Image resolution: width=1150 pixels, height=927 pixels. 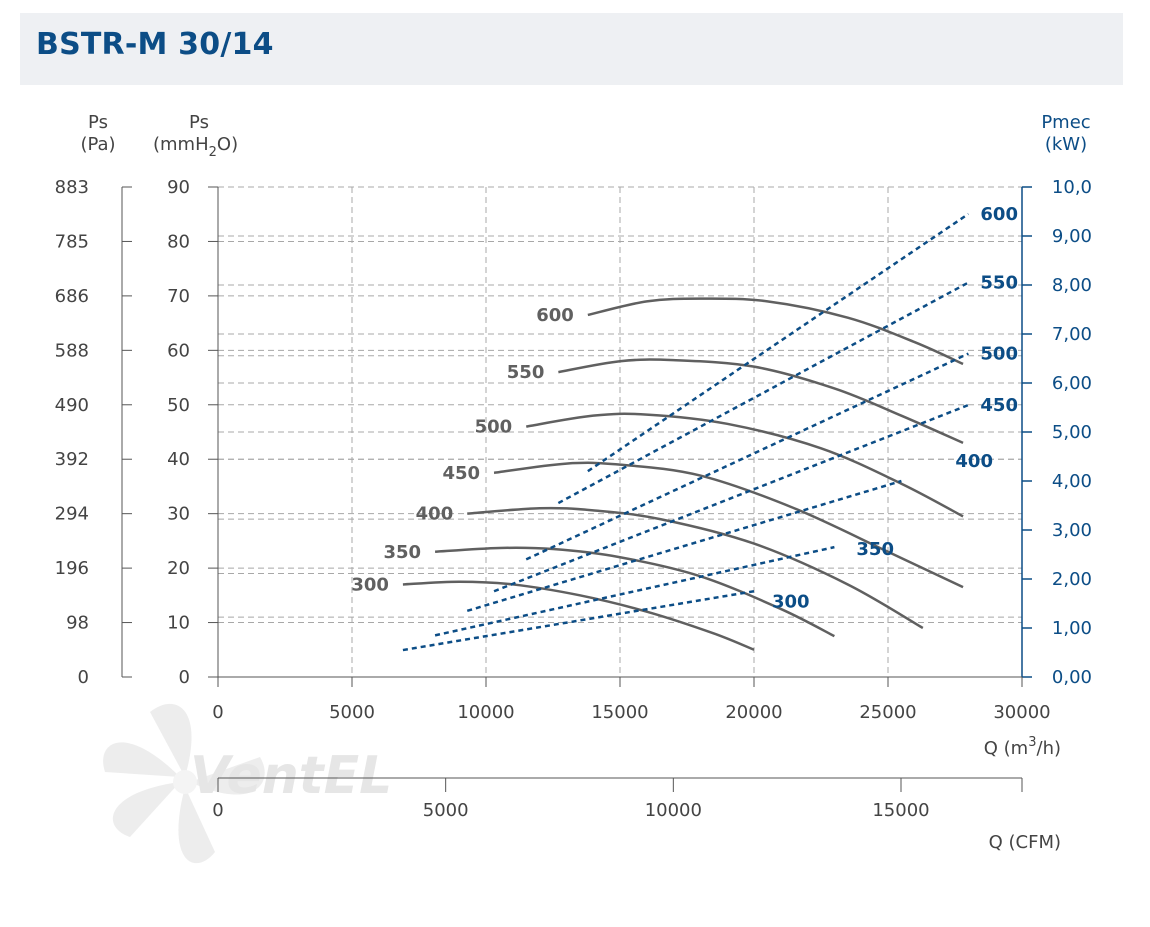 I want to click on mmh2o-axis-title: Ps, so click(x=199, y=122).